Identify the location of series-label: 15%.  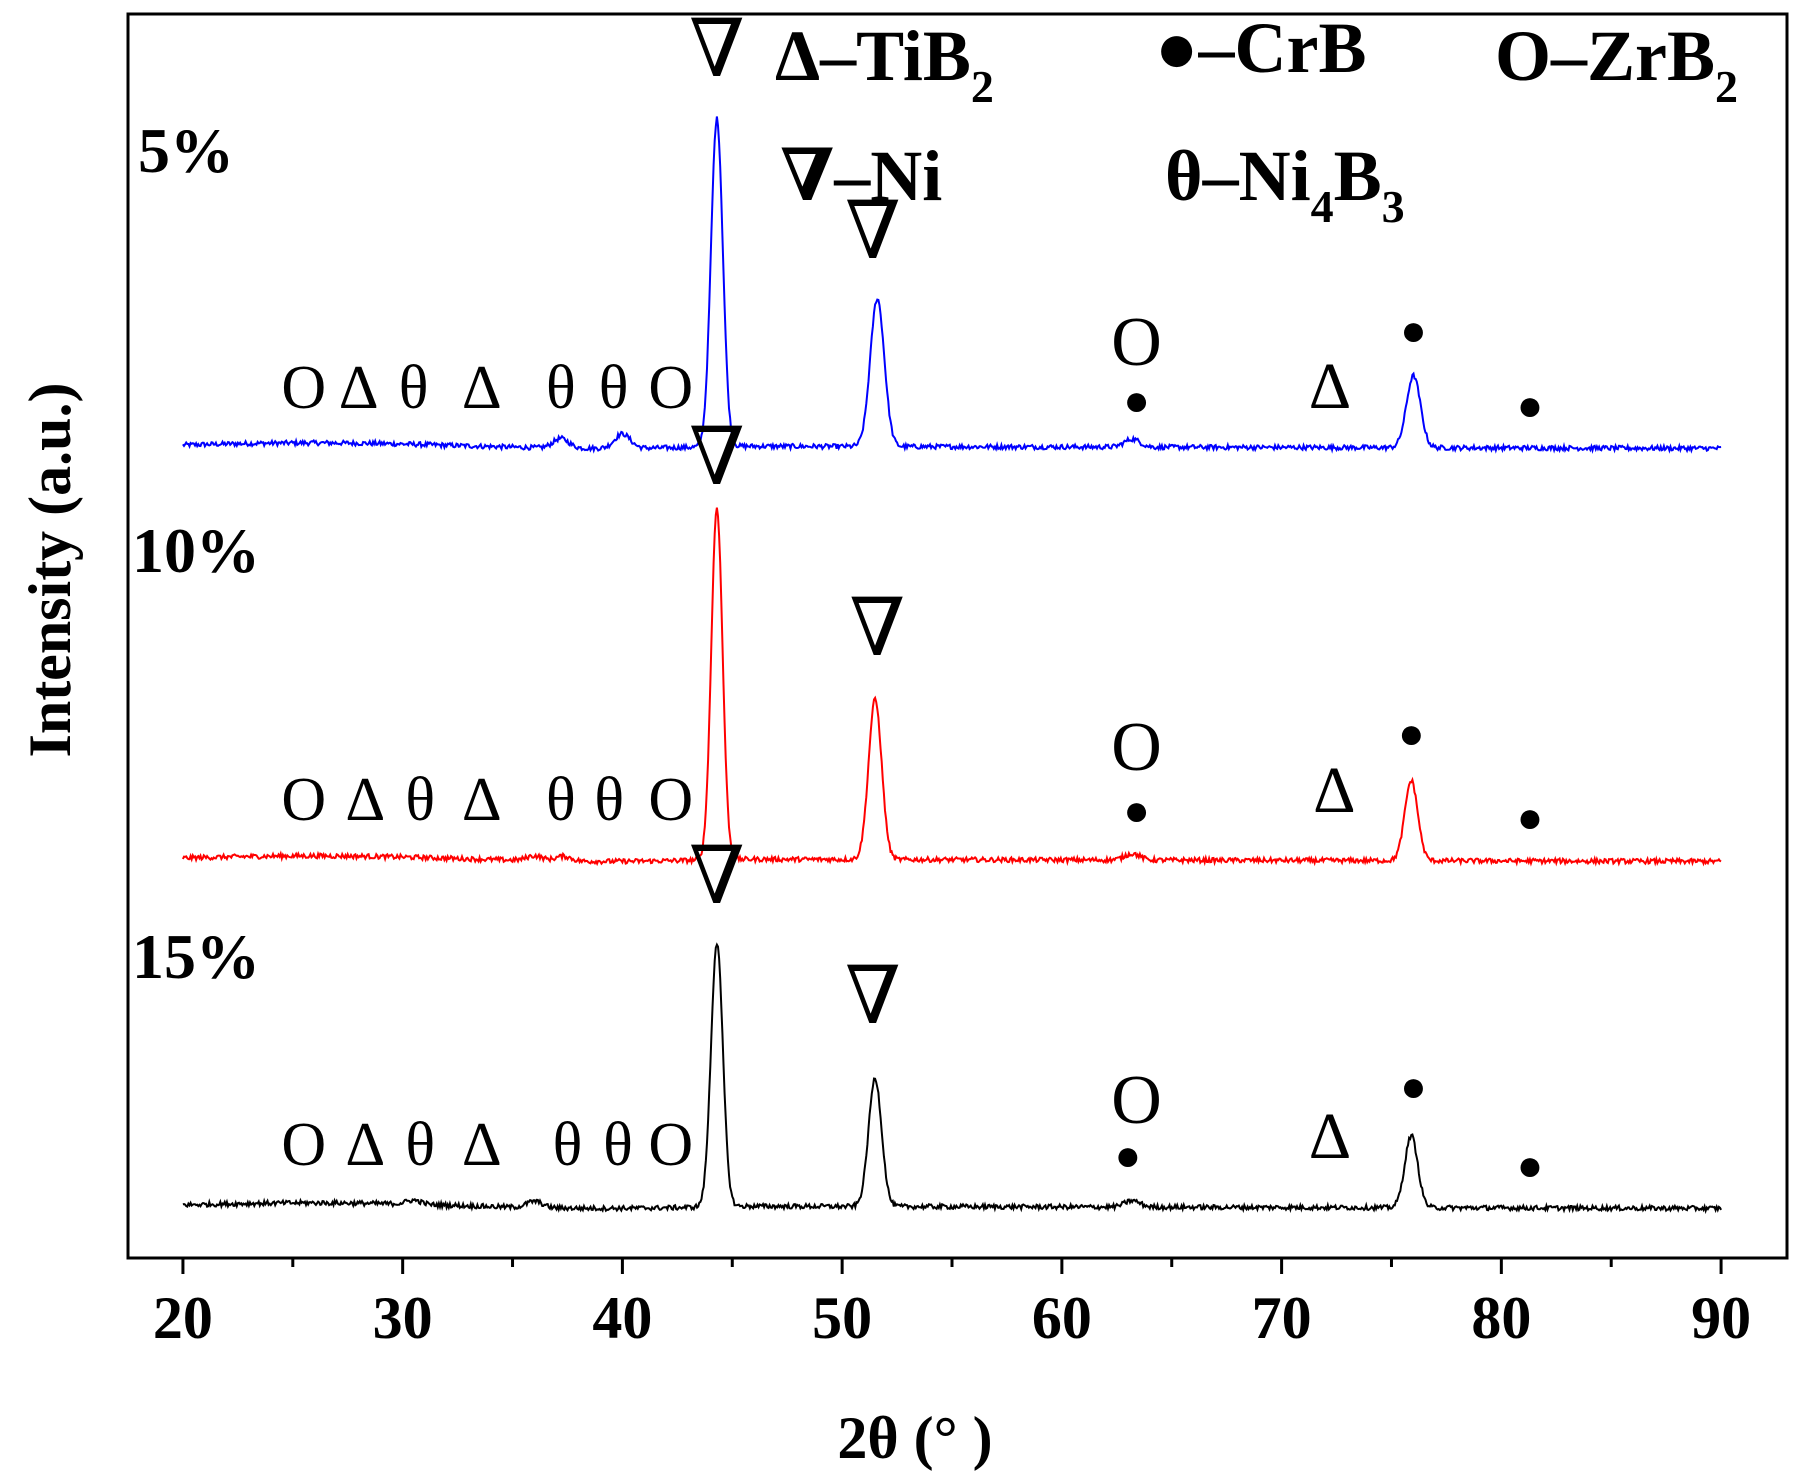
(196, 956).